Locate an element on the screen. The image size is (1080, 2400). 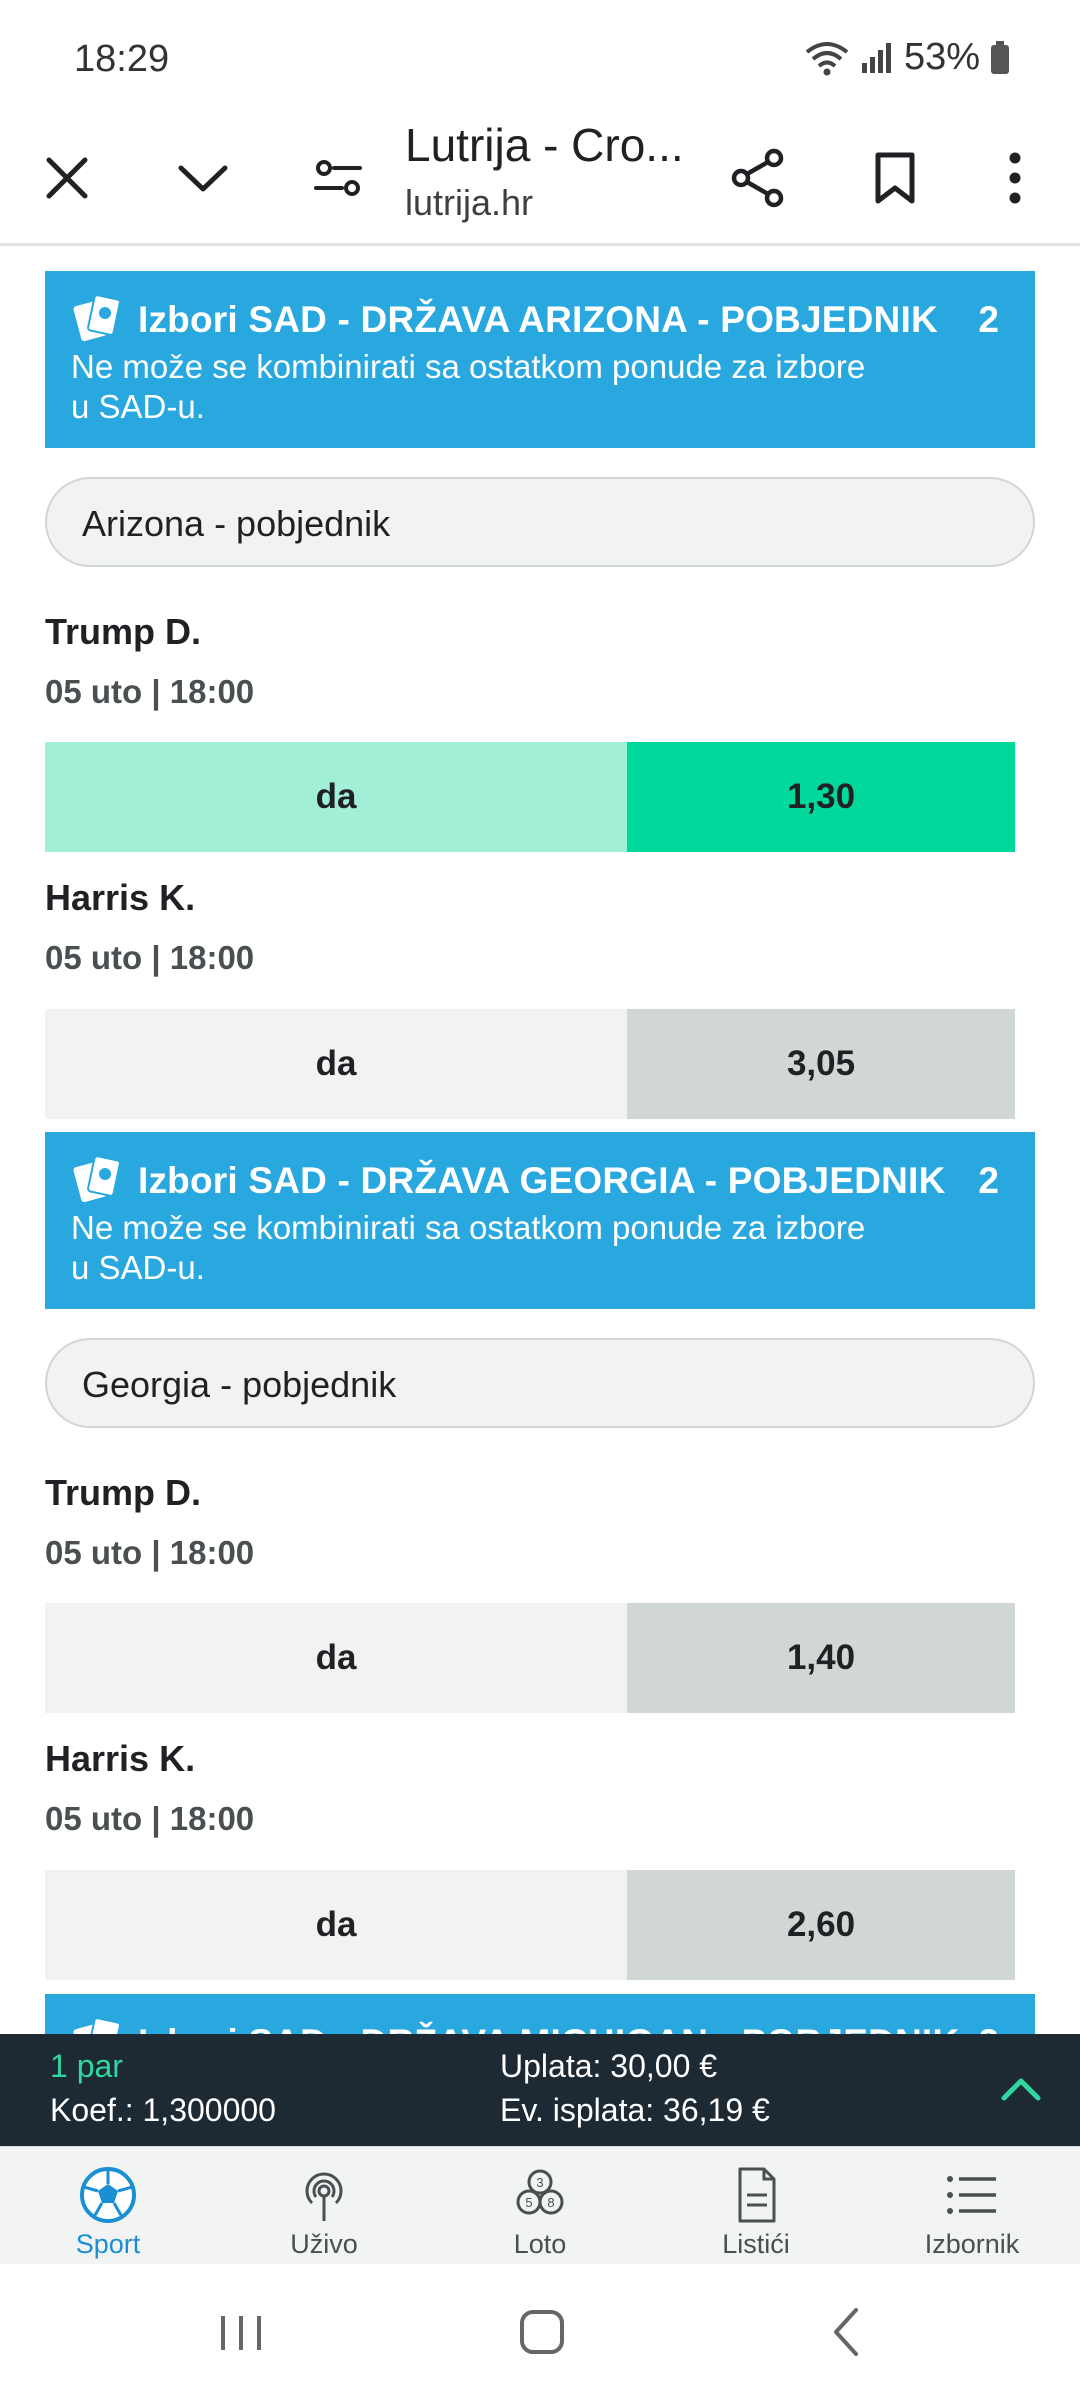
bet-slip-pairs: 1 par is located at coordinates (86, 2066).